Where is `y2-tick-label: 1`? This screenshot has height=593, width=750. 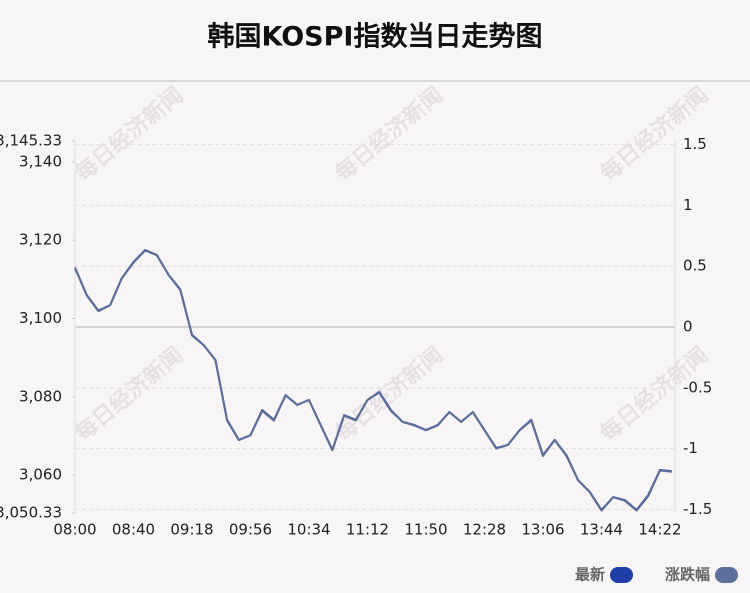 y2-tick-label: 1 is located at coordinates (688, 205).